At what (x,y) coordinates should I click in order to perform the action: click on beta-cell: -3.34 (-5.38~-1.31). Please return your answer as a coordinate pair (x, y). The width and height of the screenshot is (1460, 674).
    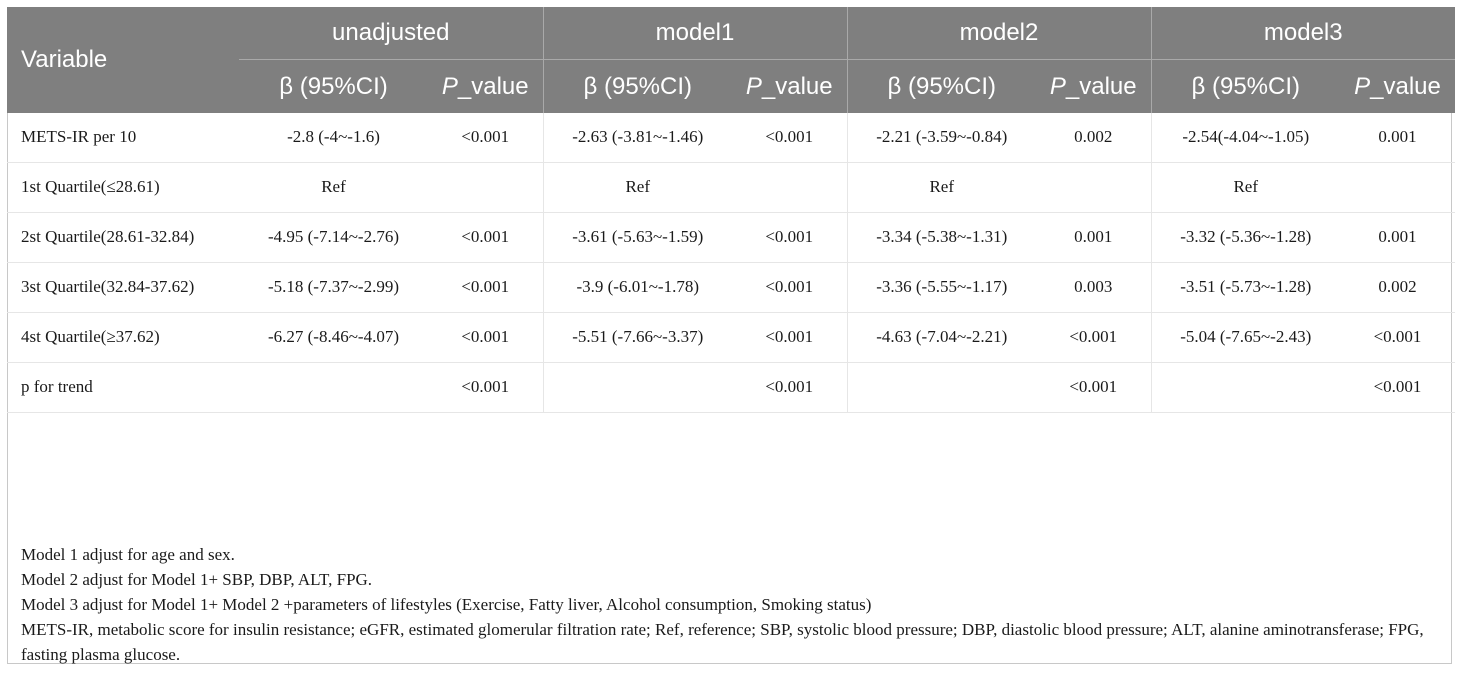
    Looking at the image, I should click on (941, 237).